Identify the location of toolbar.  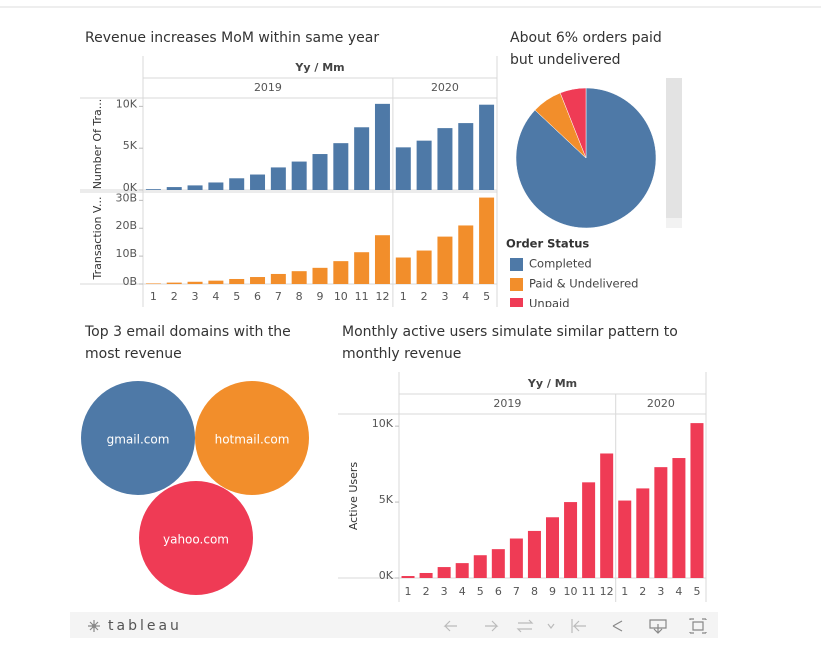
(394, 625).